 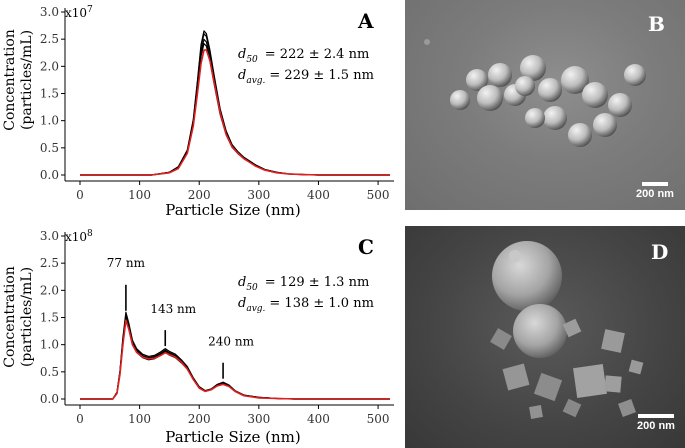 I want to click on davg-annotation: davg. = 229 ± 1.5 nm, so click(x=306, y=77).